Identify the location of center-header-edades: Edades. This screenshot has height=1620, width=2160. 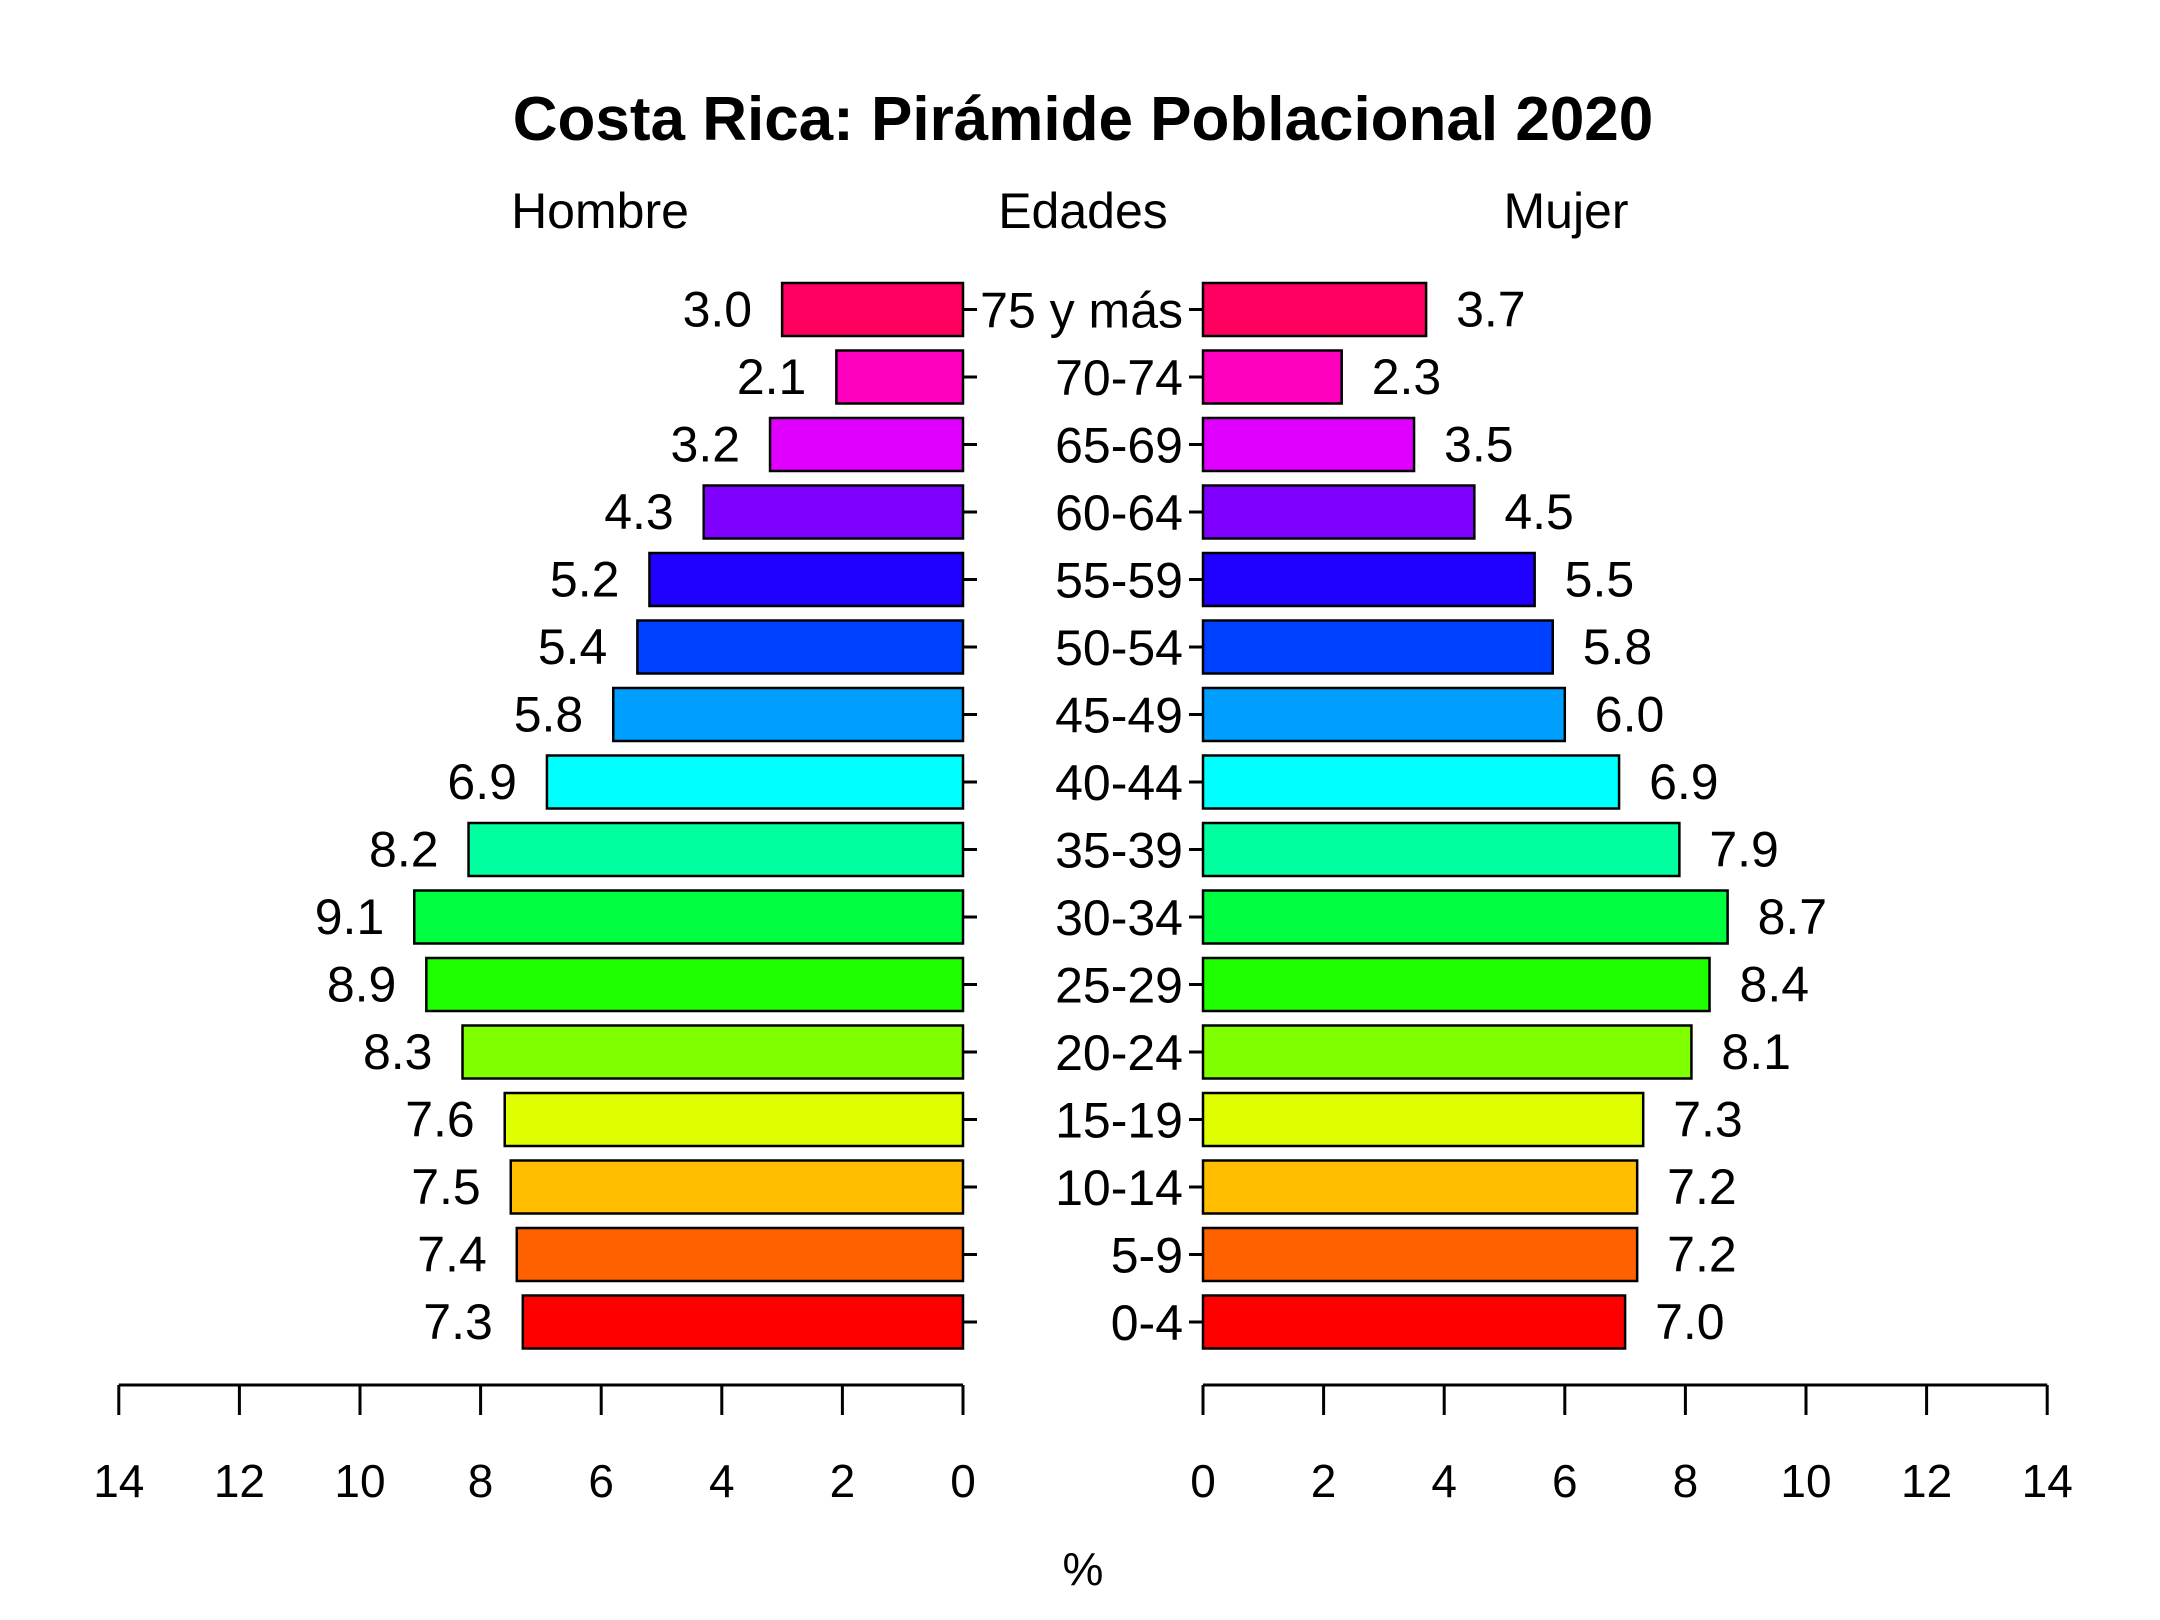
(1083, 211).